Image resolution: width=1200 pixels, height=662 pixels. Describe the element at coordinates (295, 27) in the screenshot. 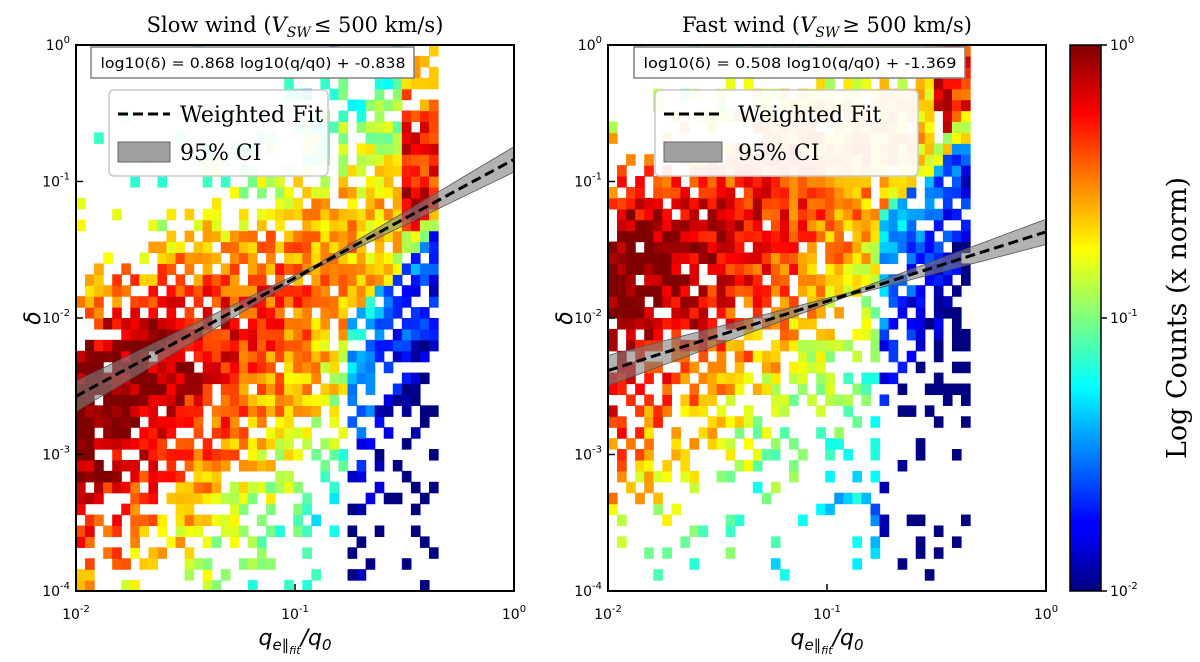

I see `panel-title: Slow wind (VSW ≤ 500 km/s)` at that location.